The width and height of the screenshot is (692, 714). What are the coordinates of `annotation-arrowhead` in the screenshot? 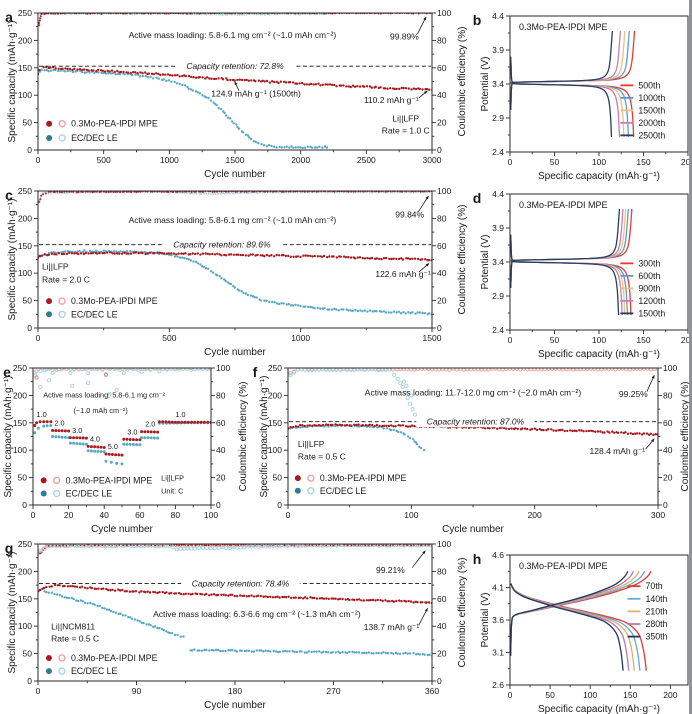 It's located at (427, 265).